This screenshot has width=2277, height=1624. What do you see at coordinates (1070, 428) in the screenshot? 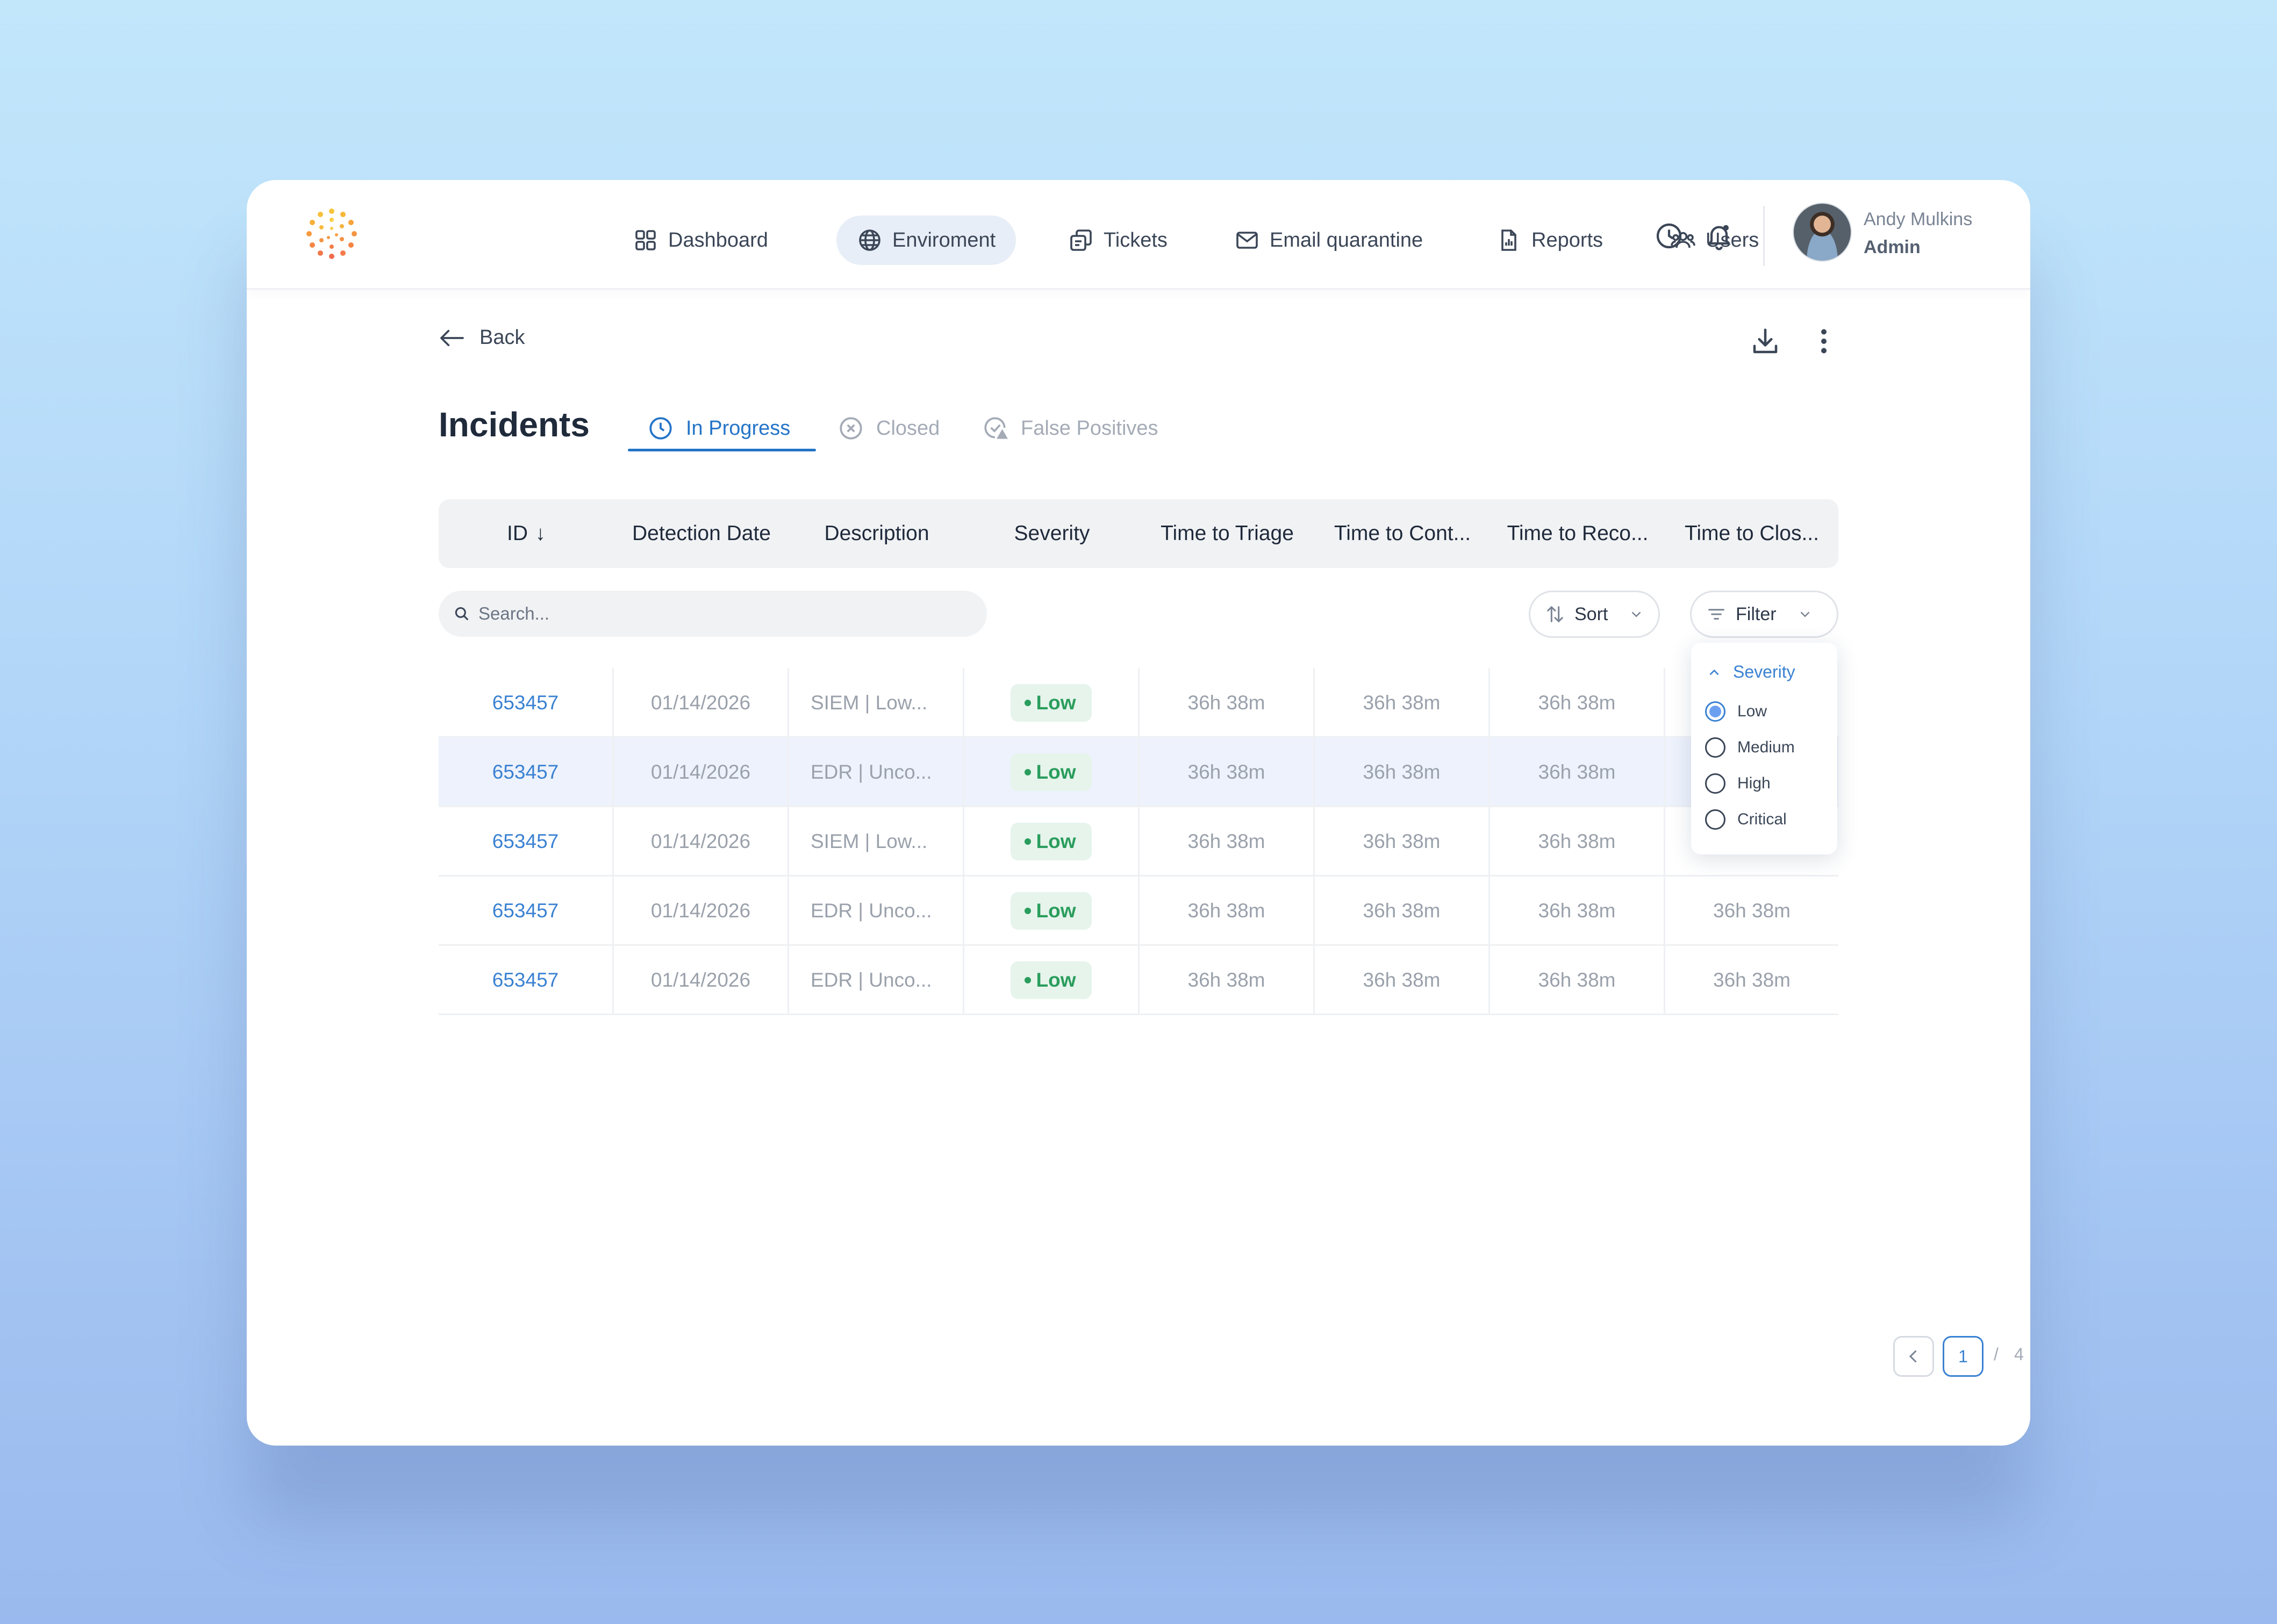
I see `tab-false-positives: False Positives` at bounding box center [1070, 428].